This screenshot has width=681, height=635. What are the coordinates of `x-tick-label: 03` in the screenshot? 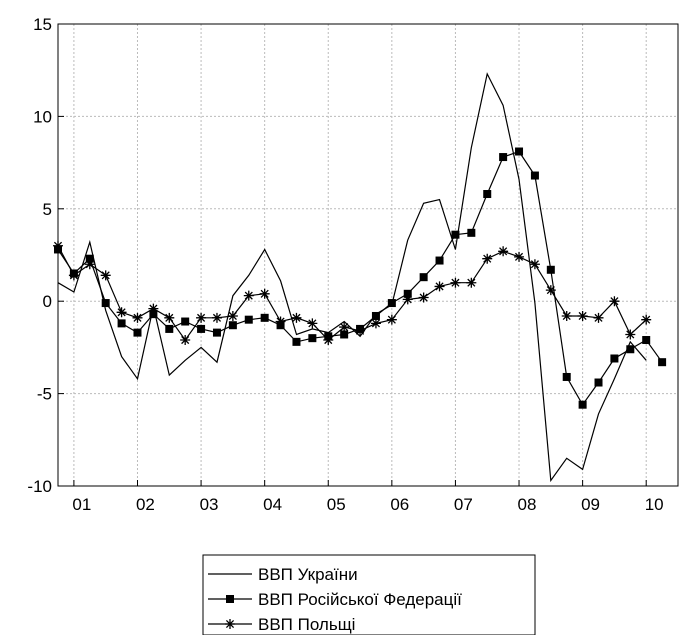 It's located at (209, 504).